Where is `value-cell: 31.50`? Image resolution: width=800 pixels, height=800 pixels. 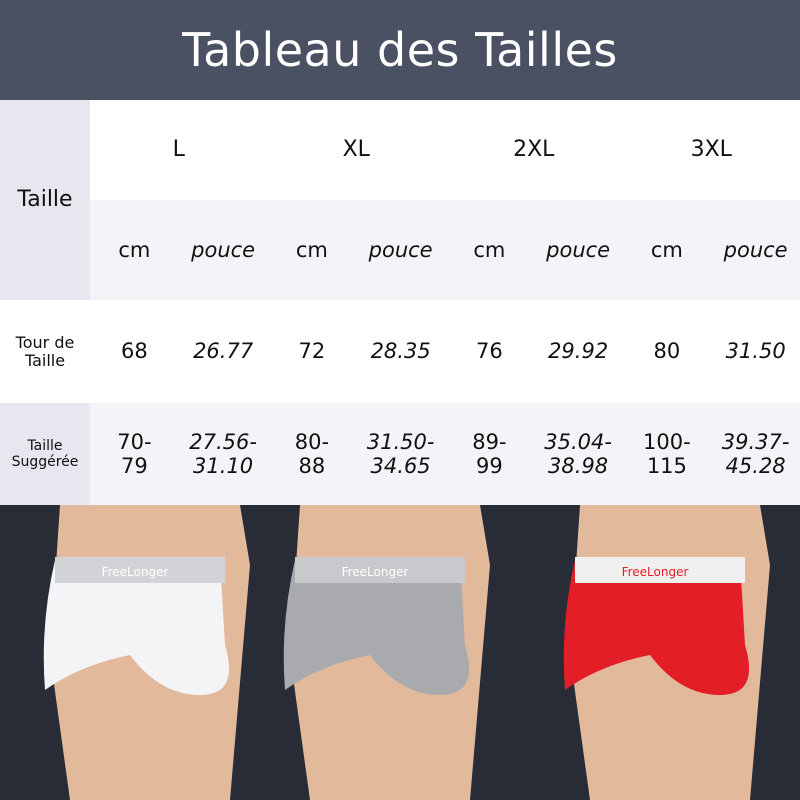
value-cell: 31.50 is located at coordinates (755, 351).